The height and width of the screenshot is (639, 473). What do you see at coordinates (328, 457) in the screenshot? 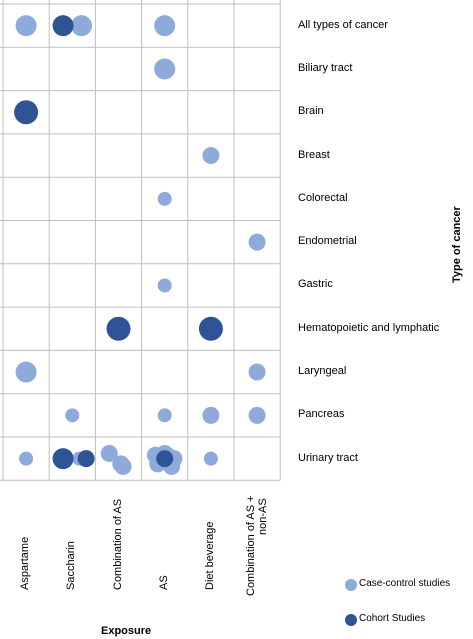
I see `row-label: Urinary tract` at bounding box center [328, 457].